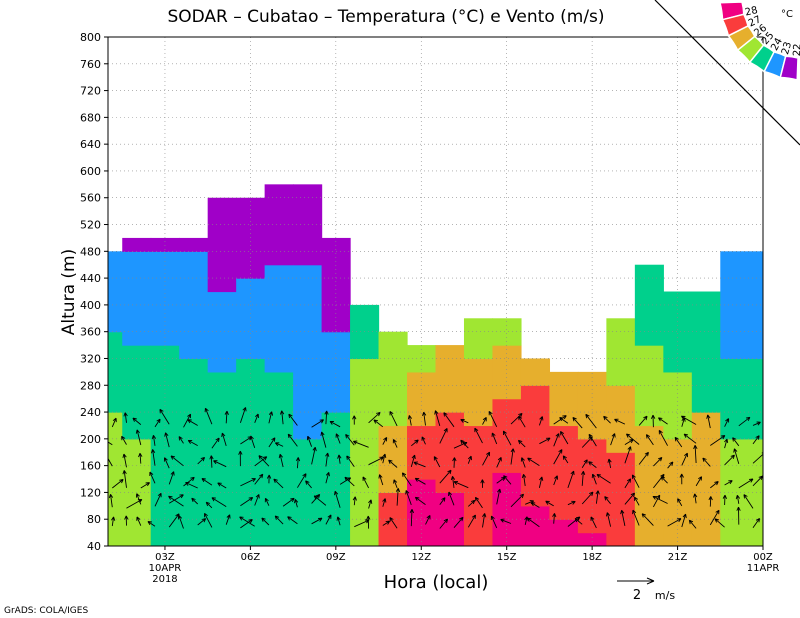 The width and height of the screenshot is (800, 618). I want to click on x-tick-label: 06Z, so click(251, 557).